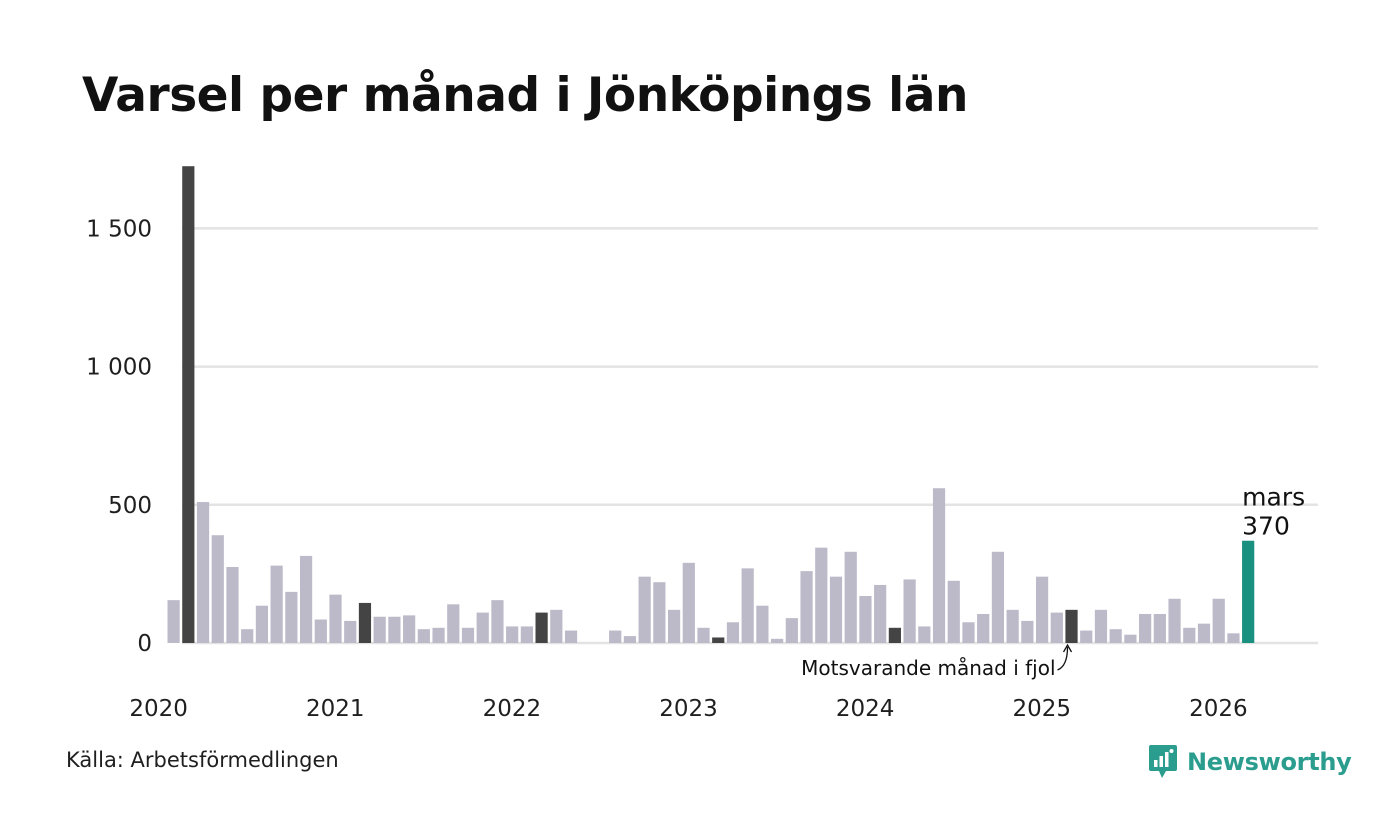 The height and width of the screenshot is (840, 1400). What do you see at coordinates (1248, 591) in the screenshot?
I see `bar-current` at bounding box center [1248, 591].